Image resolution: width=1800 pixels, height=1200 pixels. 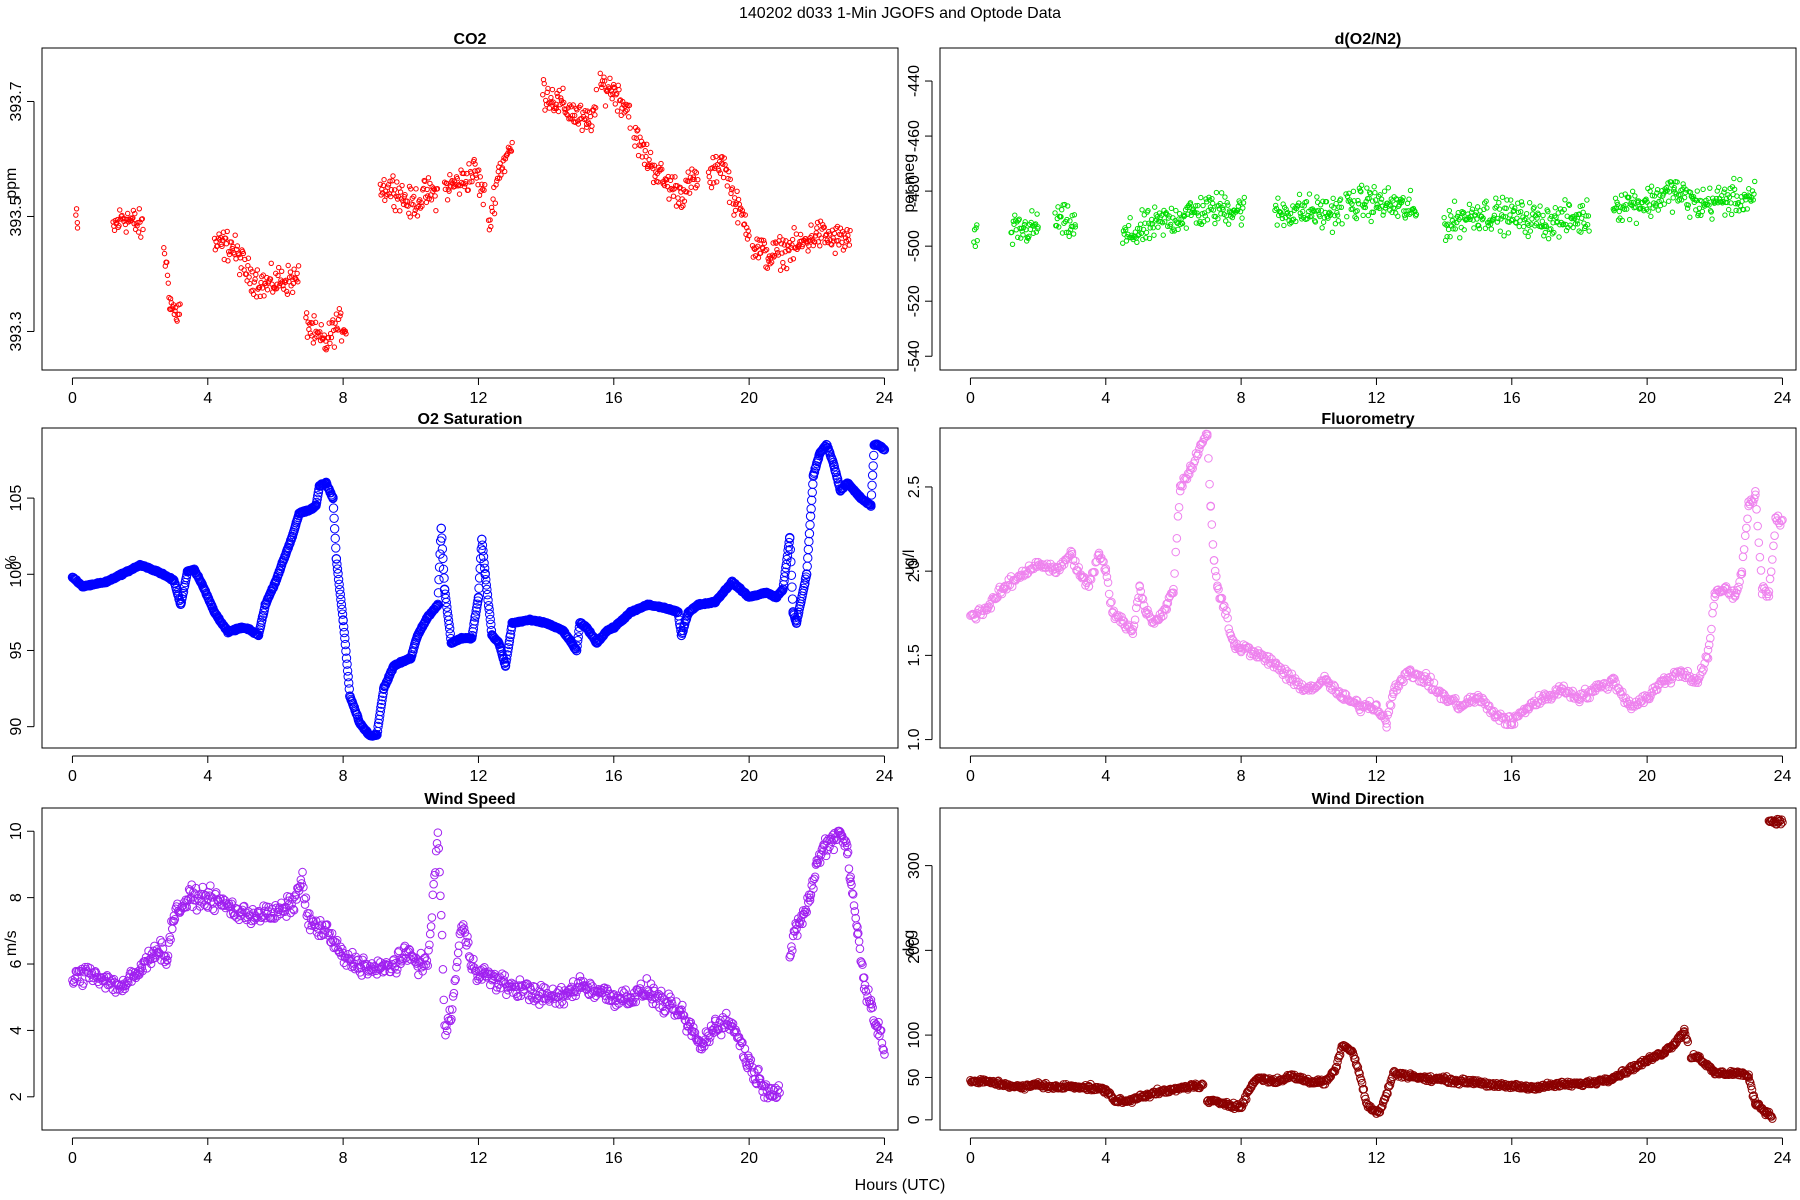 What do you see at coordinates (11, 943) in the screenshot?
I see `wind-speed-y-axis-label: m/s` at bounding box center [11, 943].